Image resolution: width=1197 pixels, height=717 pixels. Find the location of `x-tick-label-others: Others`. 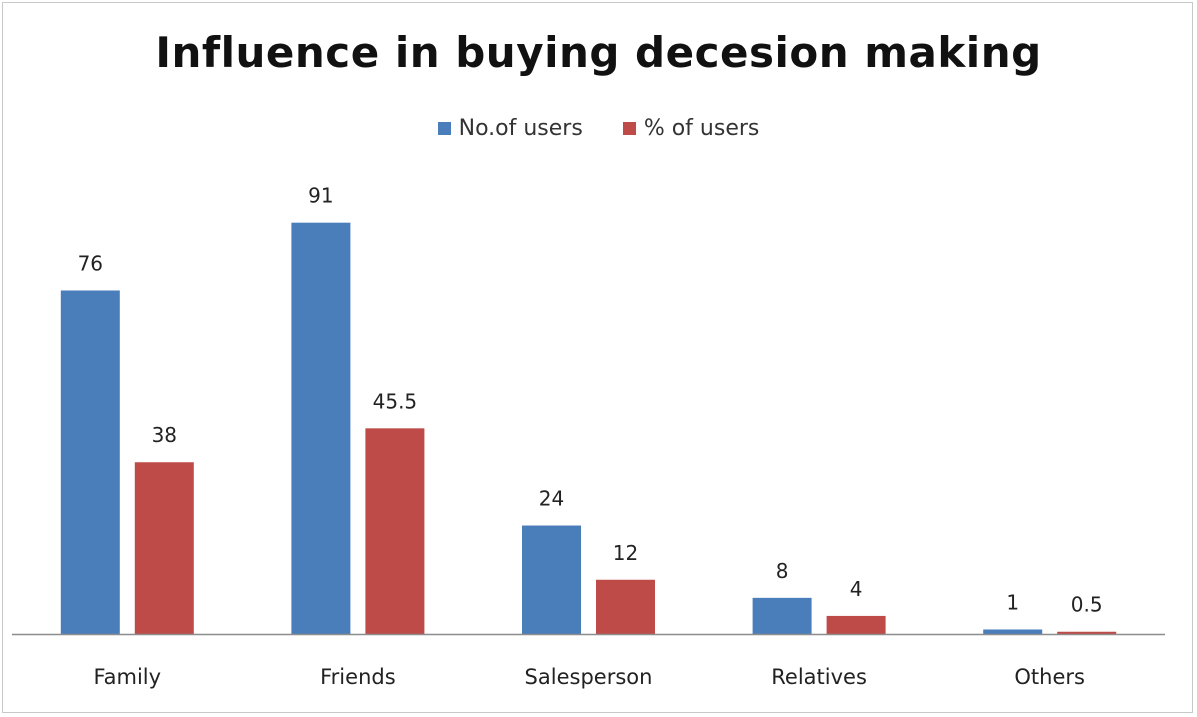

x-tick-label-others: Others is located at coordinates (1049, 677).